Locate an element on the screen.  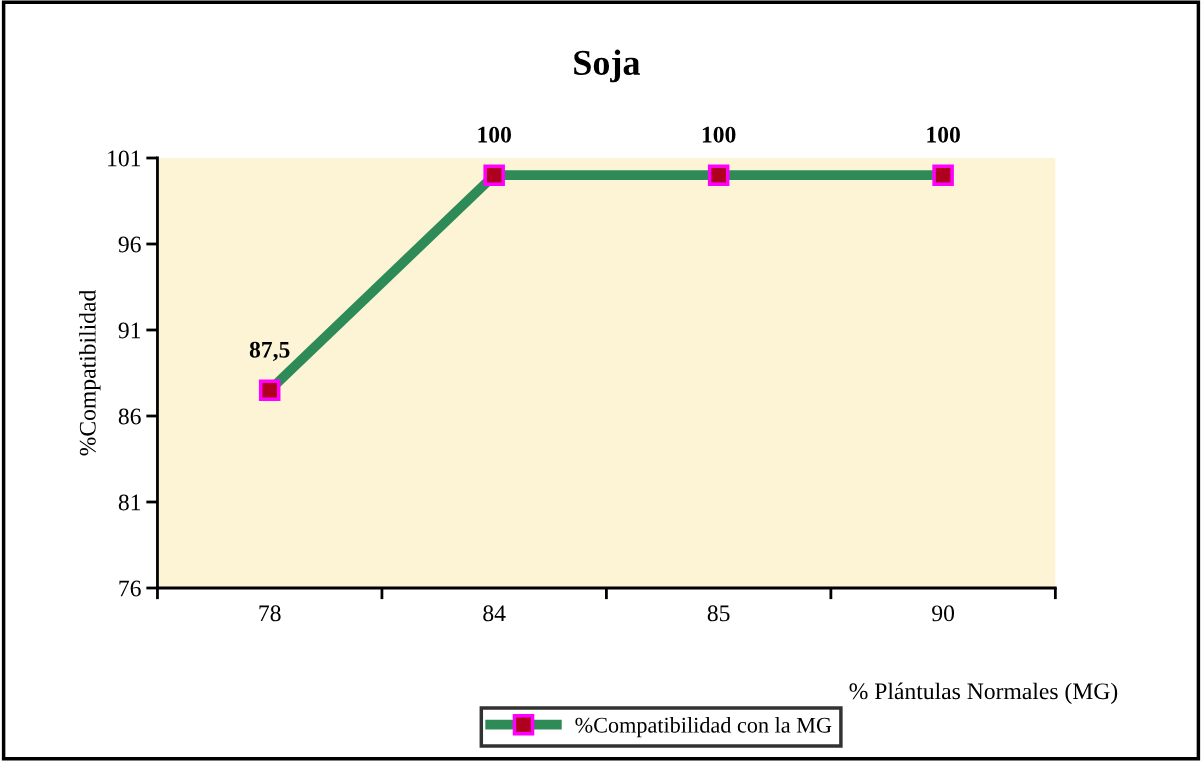
x-axis-title: % Plántulas Normales (MG) is located at coordinates (983, 693).